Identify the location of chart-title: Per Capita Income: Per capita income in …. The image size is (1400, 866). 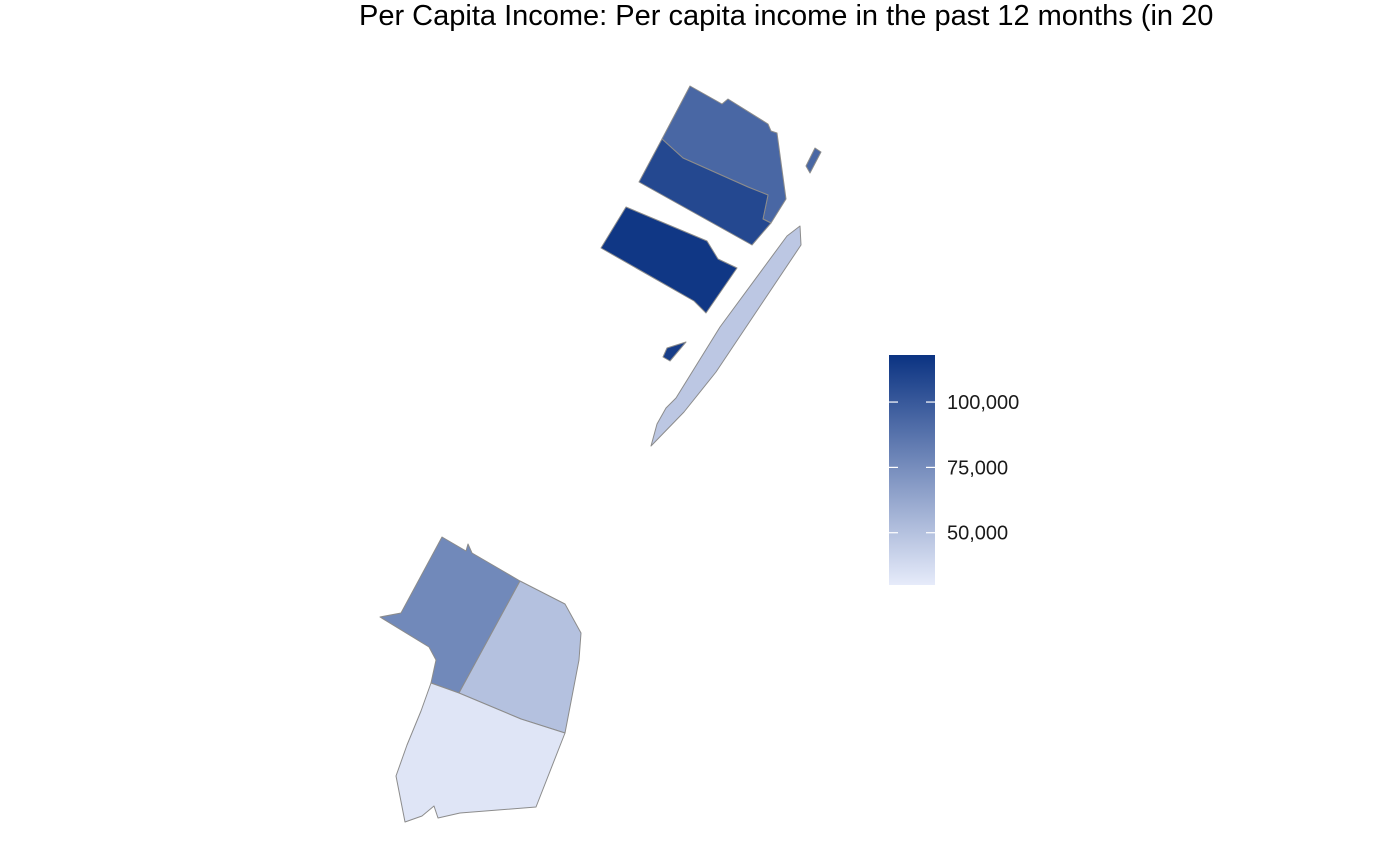
(786, 16).